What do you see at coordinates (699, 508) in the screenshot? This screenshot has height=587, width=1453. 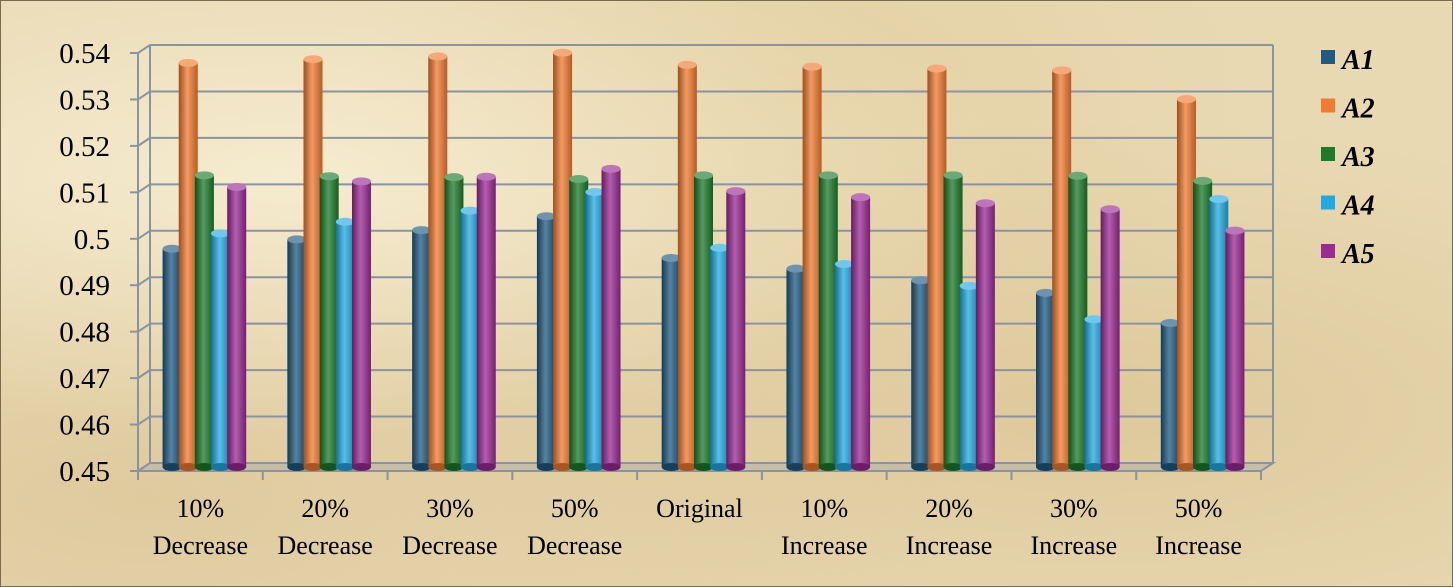 I see `x-tick-label: Original` at bounding box center [699, 508].